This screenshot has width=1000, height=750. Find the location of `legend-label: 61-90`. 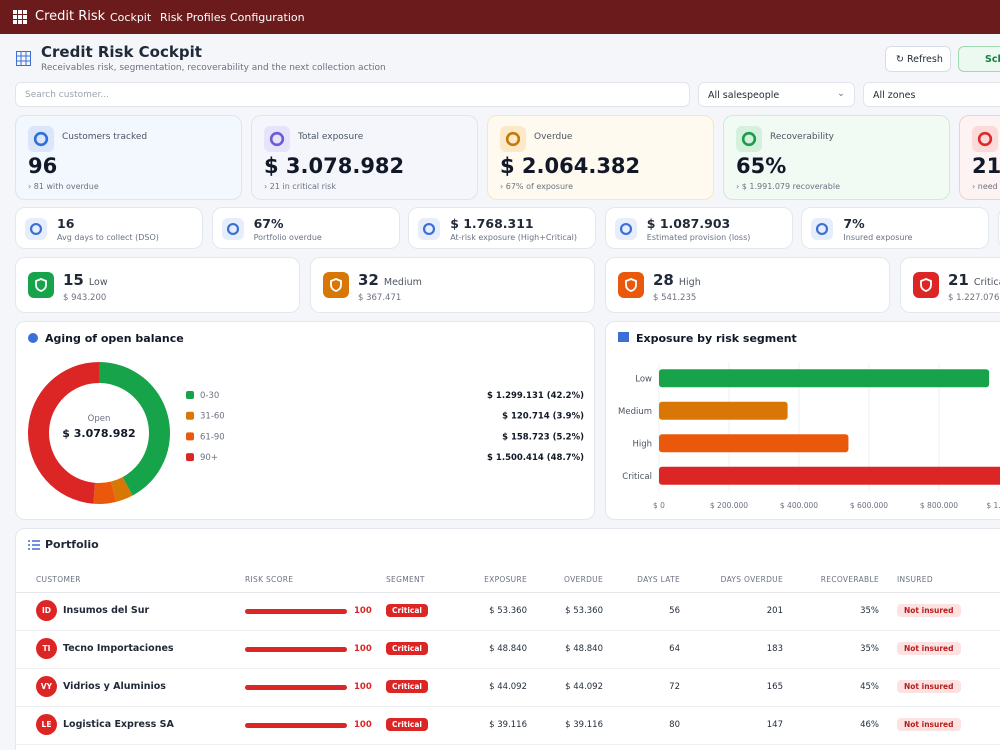

legend-label: 61-90 is located at coordinates (212, 437).